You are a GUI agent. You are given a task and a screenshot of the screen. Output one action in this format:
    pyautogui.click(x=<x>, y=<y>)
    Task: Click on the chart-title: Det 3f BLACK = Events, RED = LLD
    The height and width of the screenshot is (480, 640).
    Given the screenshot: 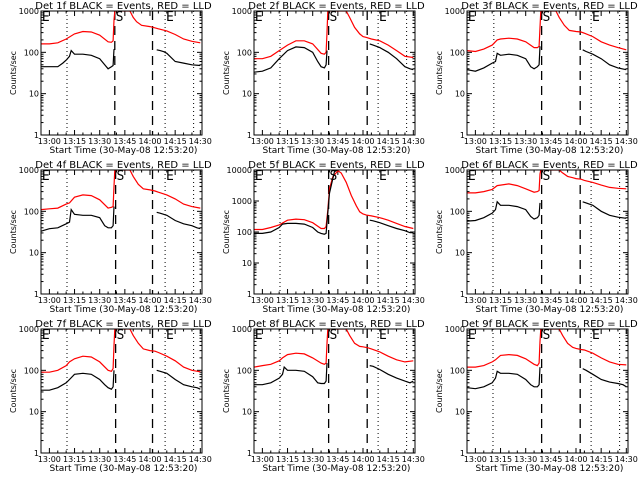 What is the action you would take?
    pyautogui.click(x=549, y=6)
    